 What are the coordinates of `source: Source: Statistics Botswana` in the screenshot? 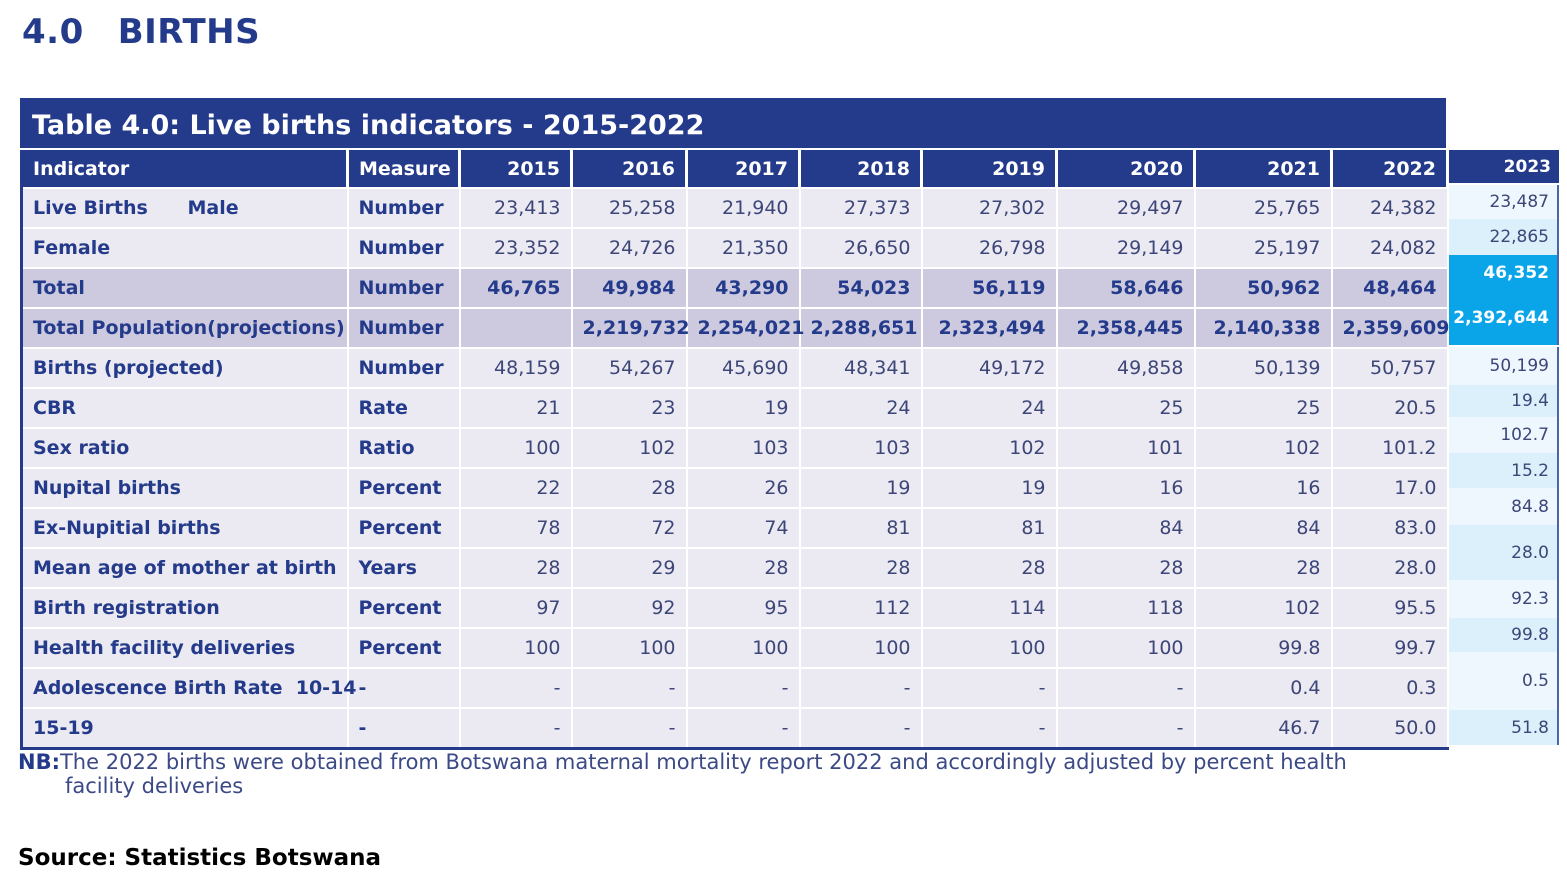 It's located at (200, 858).